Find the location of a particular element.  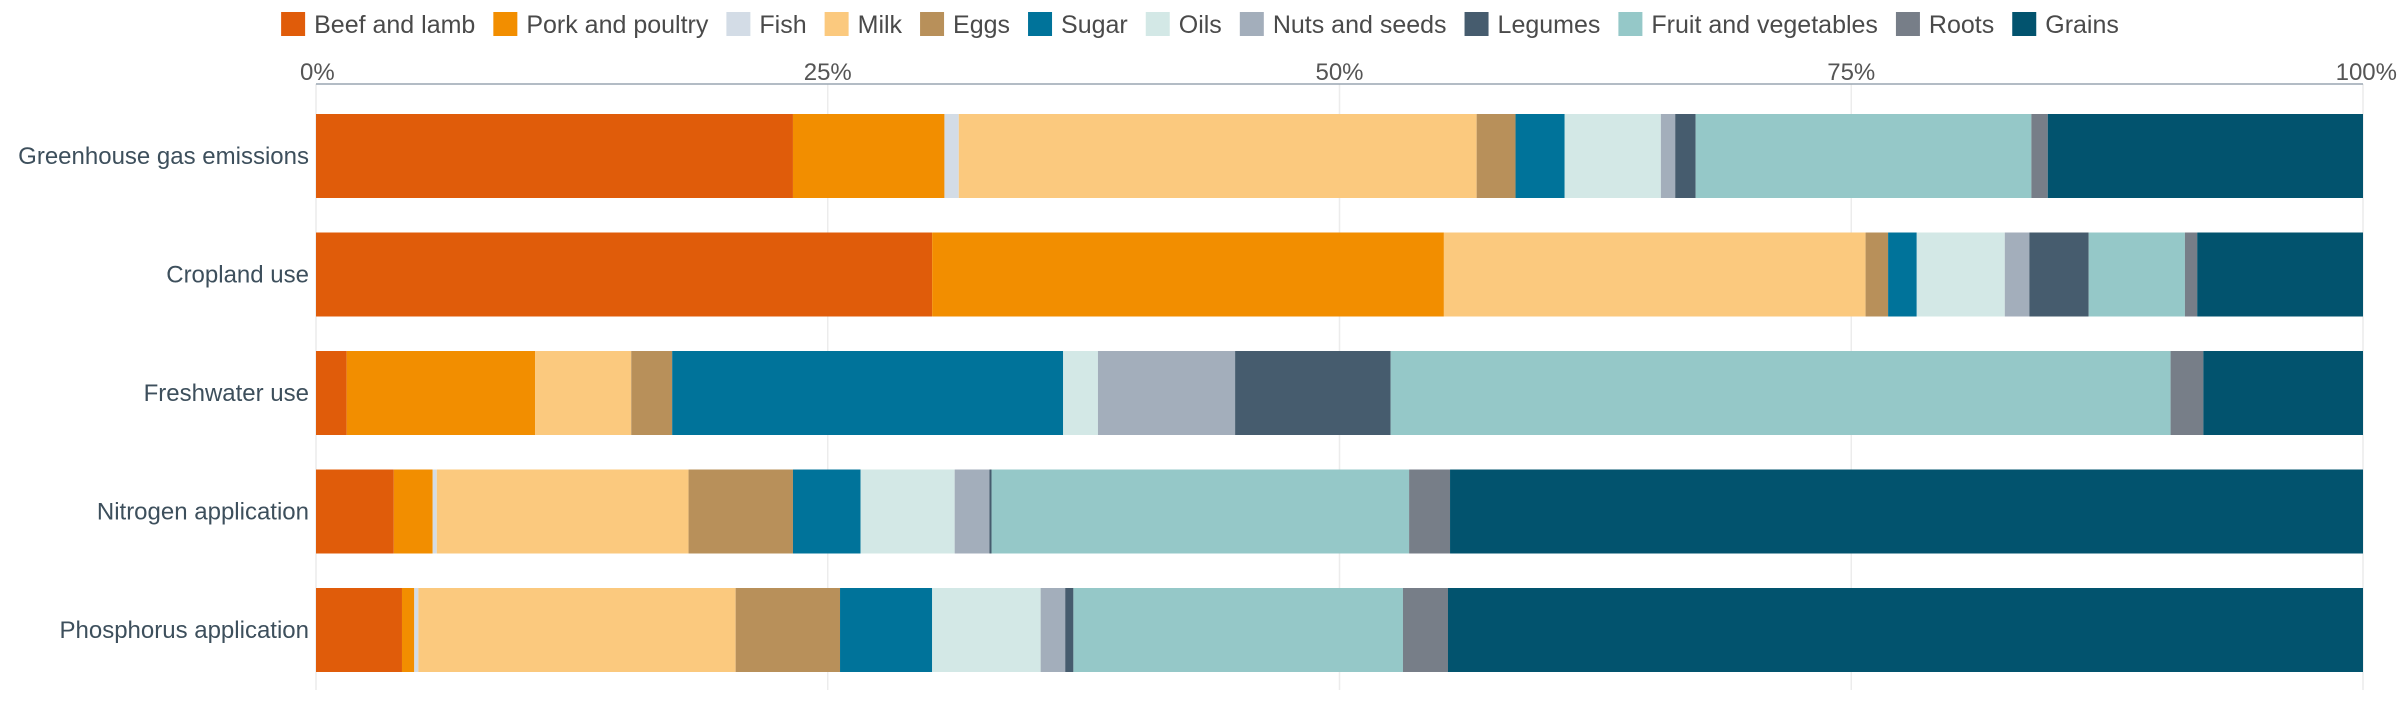

legend-label: Beef and lamb is located at coordinates (394, 25).